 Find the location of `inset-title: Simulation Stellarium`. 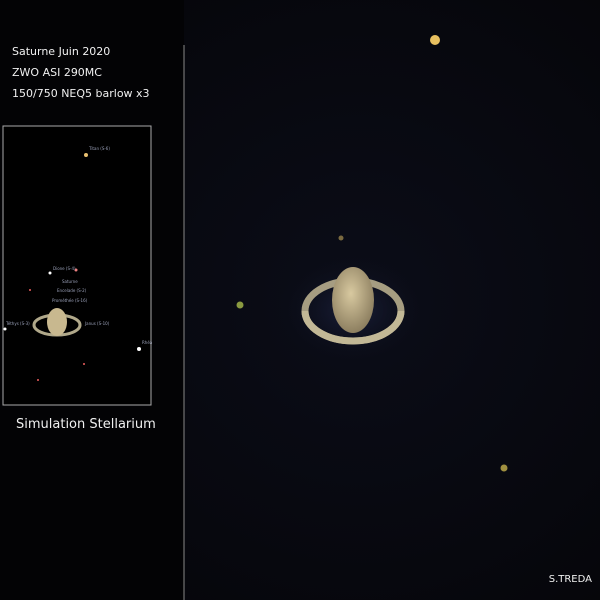

inset-title: Simulation Stellarium is located at coordinates (86, 424).